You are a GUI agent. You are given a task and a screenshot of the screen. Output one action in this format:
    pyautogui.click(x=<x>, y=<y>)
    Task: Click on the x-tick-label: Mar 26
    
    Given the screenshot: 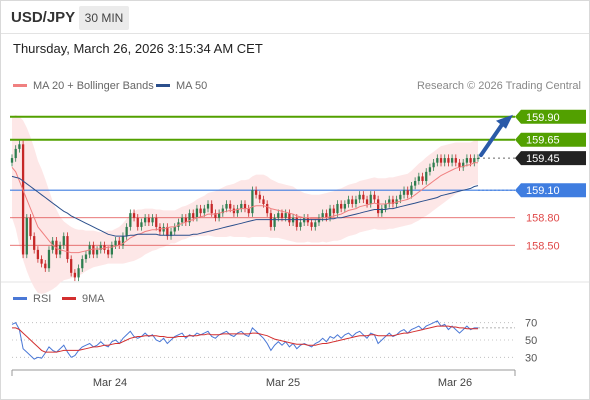 What is the action you would take?
    pyautogui.click(x=455, y=383)
    